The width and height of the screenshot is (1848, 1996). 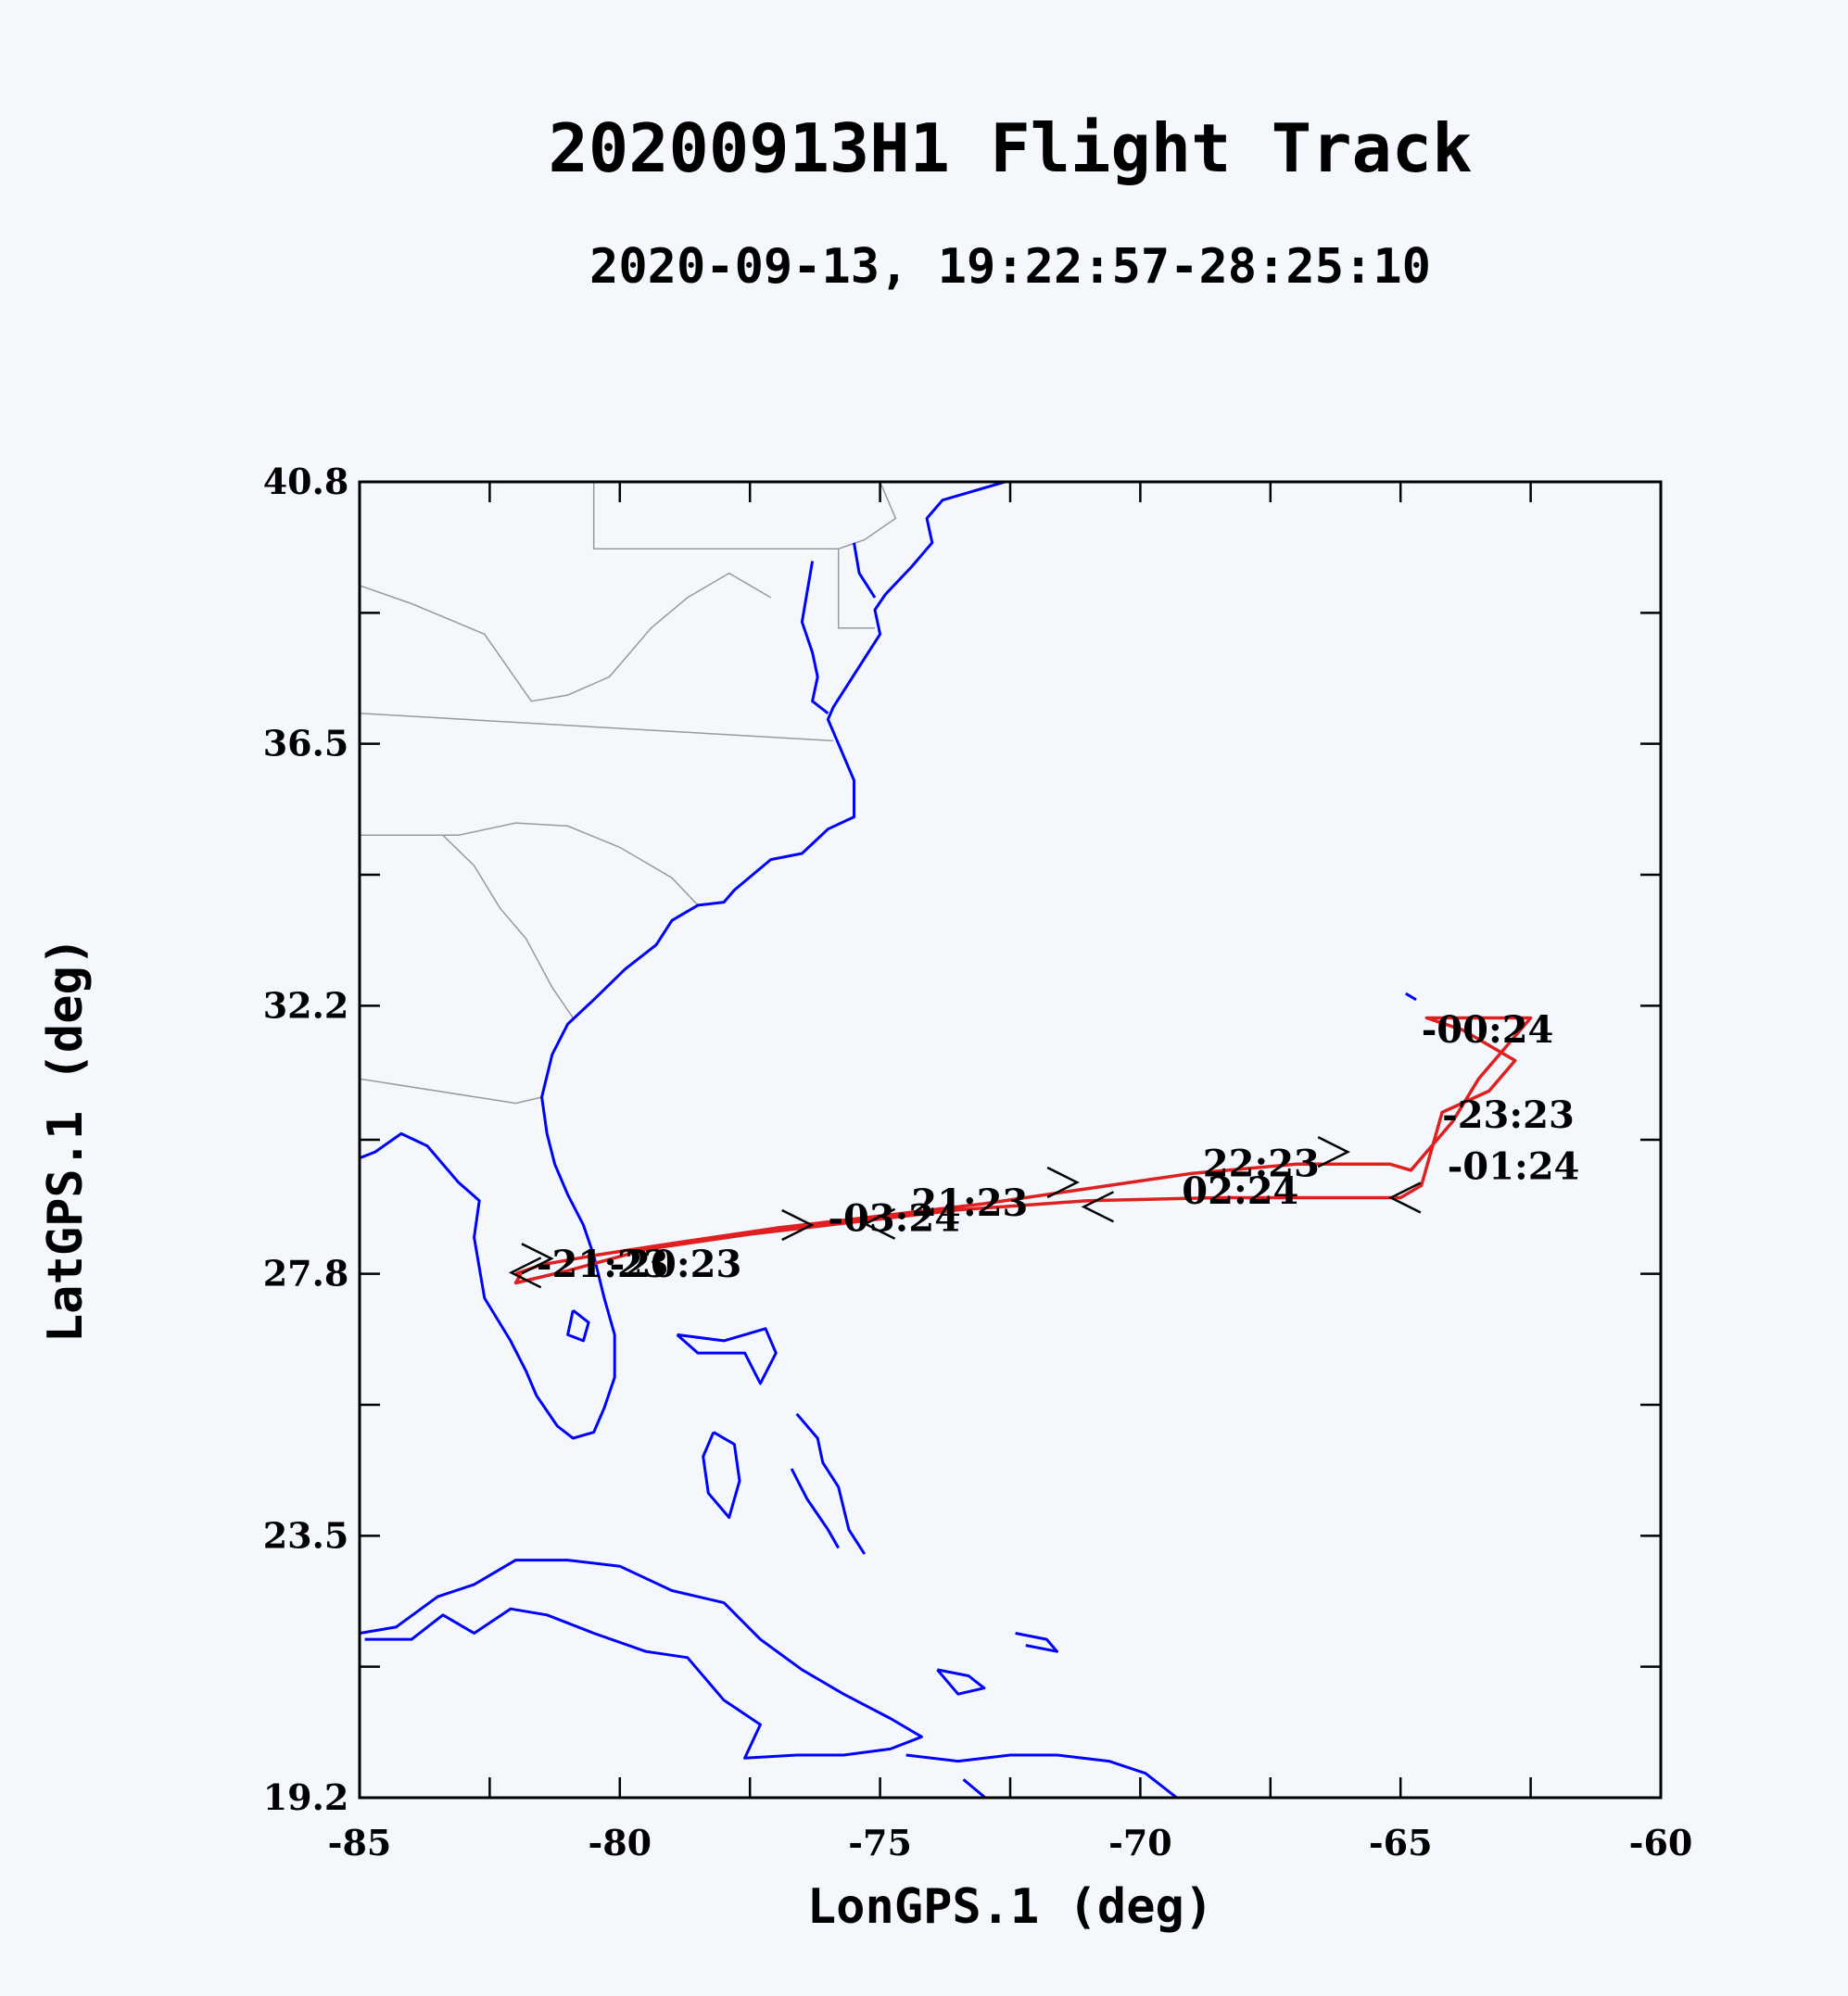 I want to click on lake-okeechobee, so click(x=578, y=1325).